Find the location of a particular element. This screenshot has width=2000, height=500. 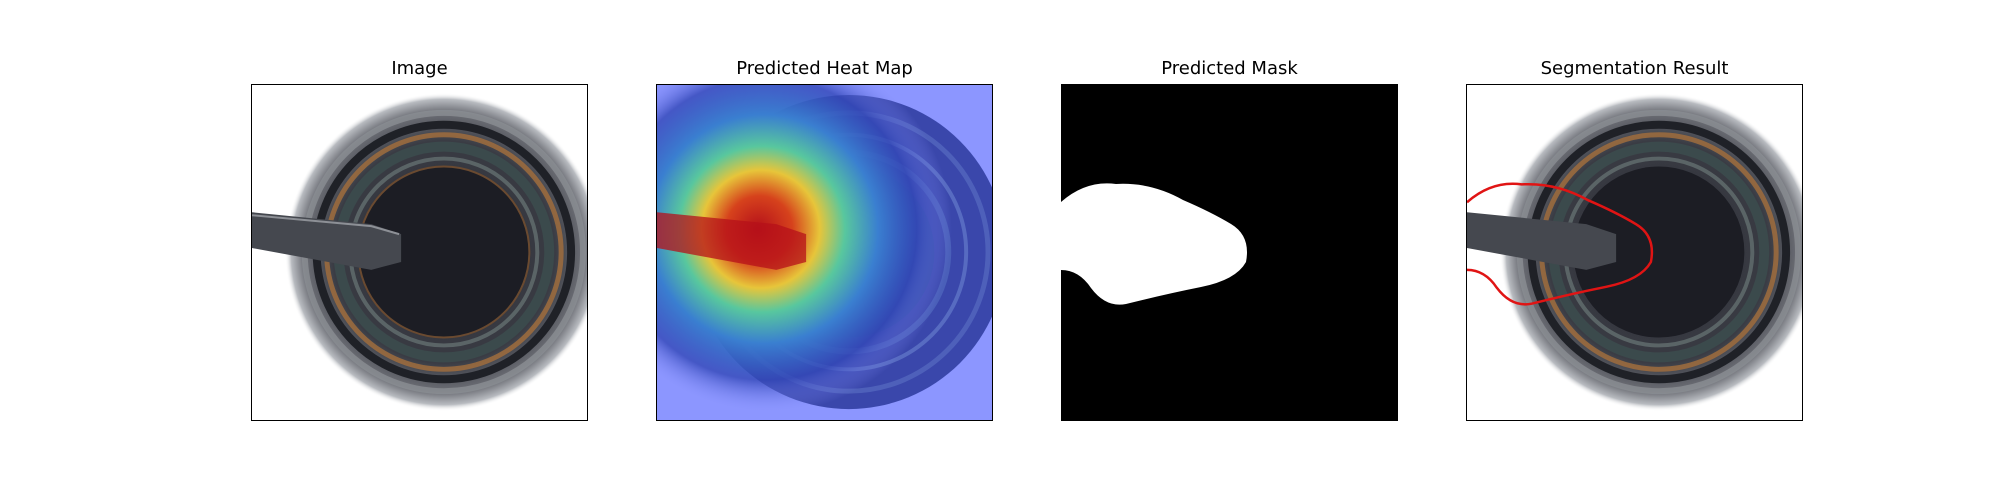

mask-image is located at coordinates (1229, 252).